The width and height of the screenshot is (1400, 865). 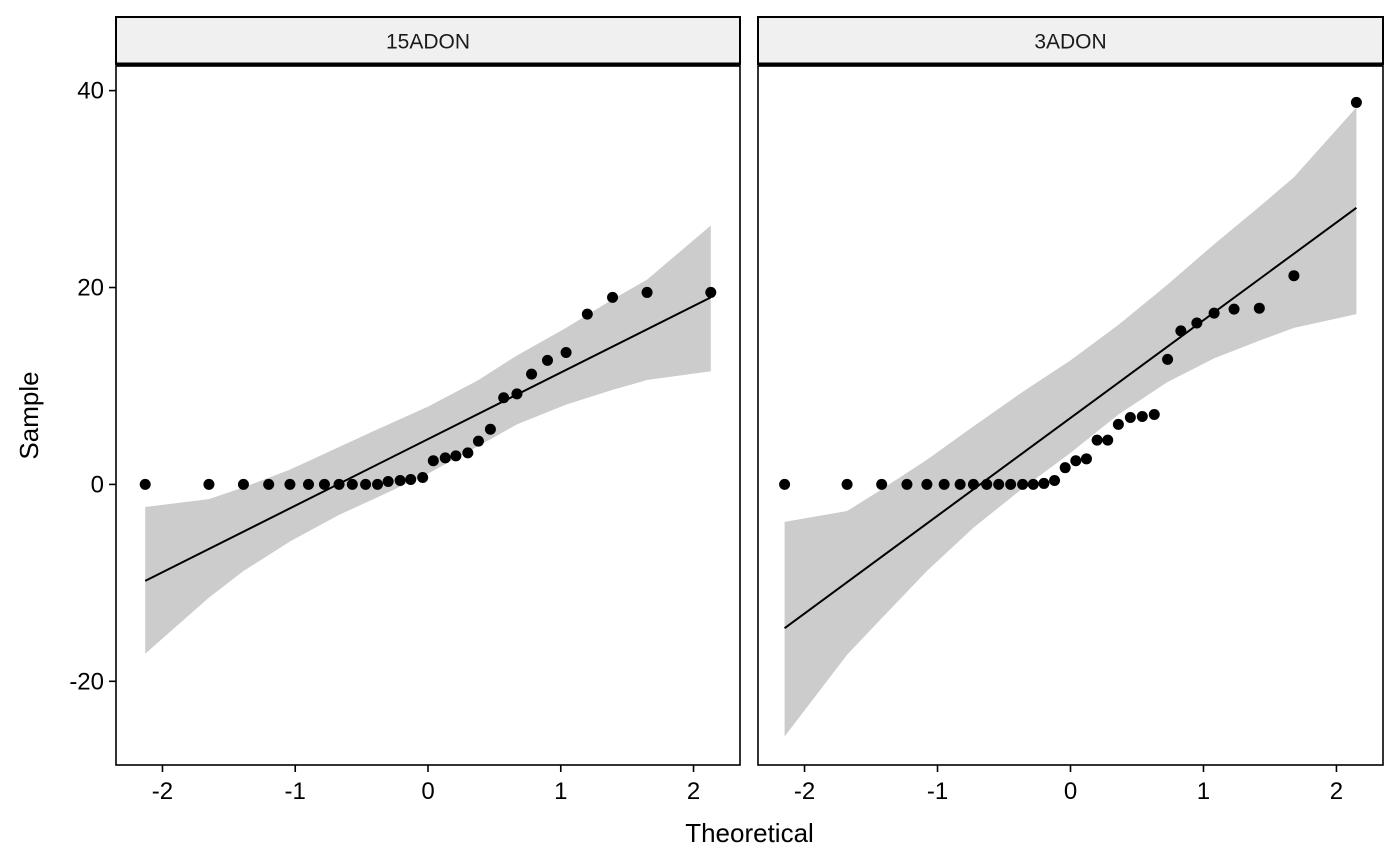 What do you see at coordinates (86, 681) in the screenshot?
I see `y-tick-label: -20` at bounding box center [86, 681].